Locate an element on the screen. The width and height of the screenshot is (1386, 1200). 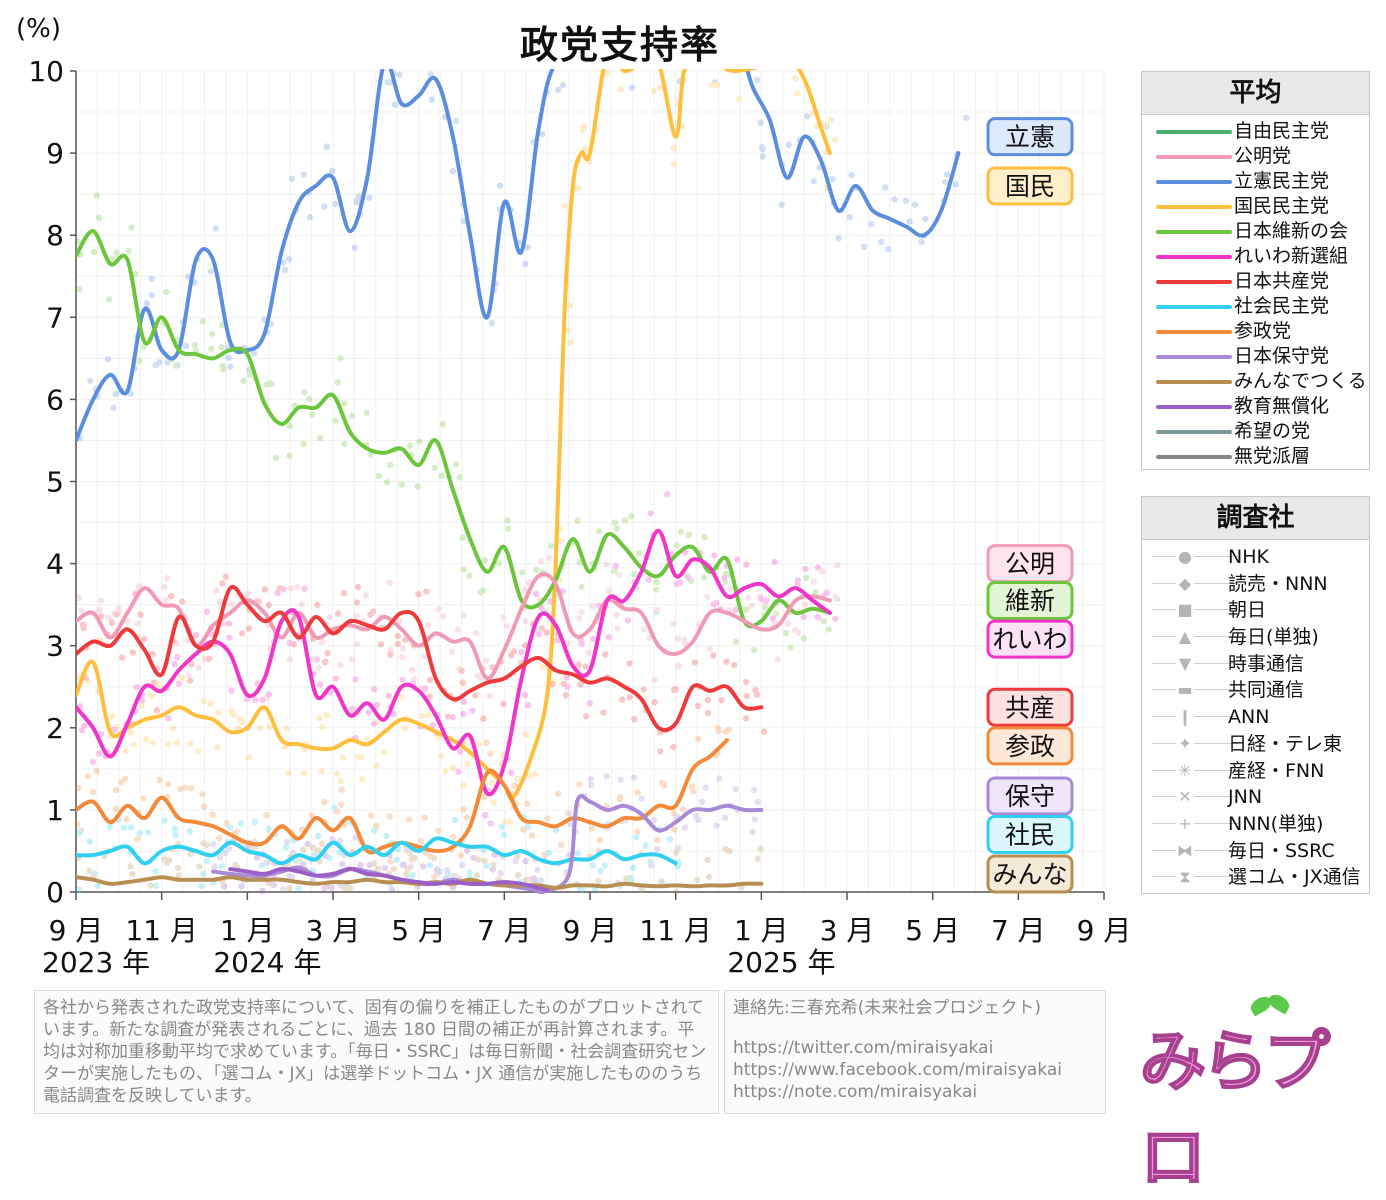
legend-marker-icon: ▲ is located at coordinates (1185, 637).